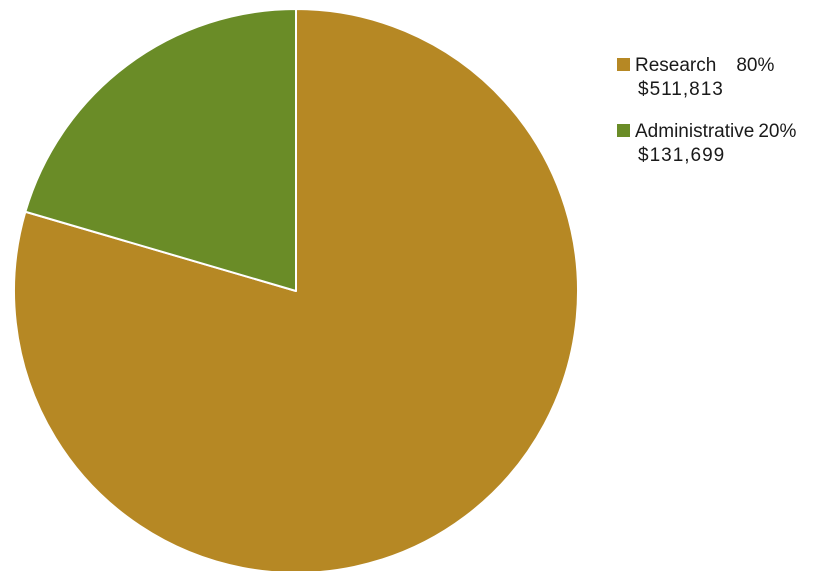  What do you see at coordinates (723, 144) in the screenshot?
I see `legend-item-administrative: Administrative 20% $131,699` at bounding box center [723, 144].